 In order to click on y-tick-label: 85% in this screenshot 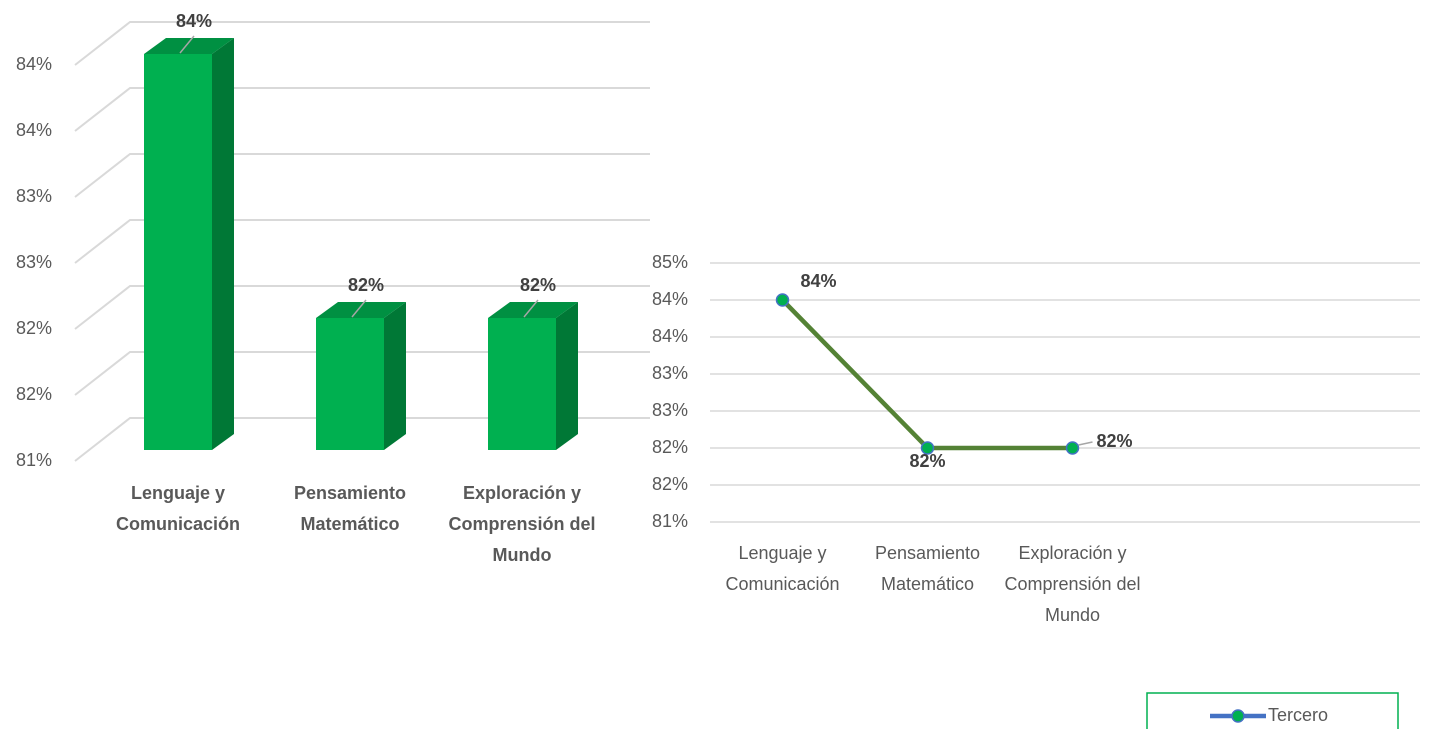, I will do `click(670, 262)`.